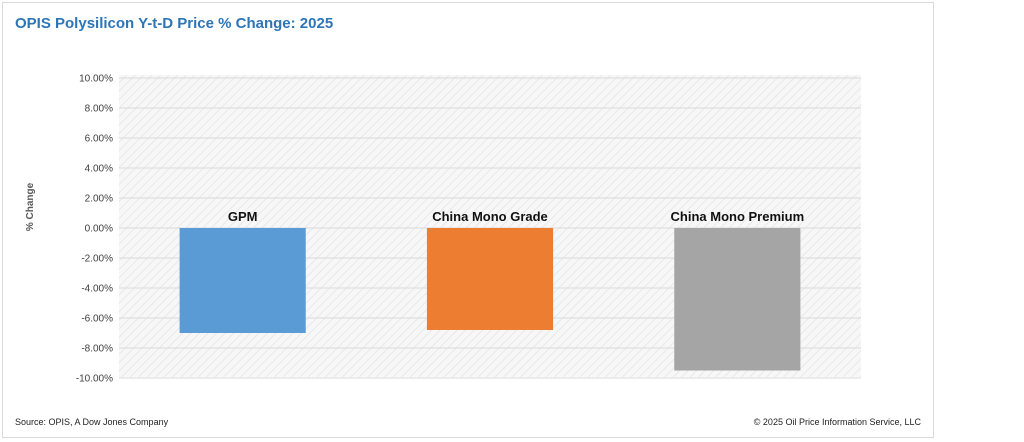 The height and width of the screenshot is (442, 1024). Describe the element at coordinates (97, 259) in the screenshot. I see `y-tick-label: -2.00%` at that location.